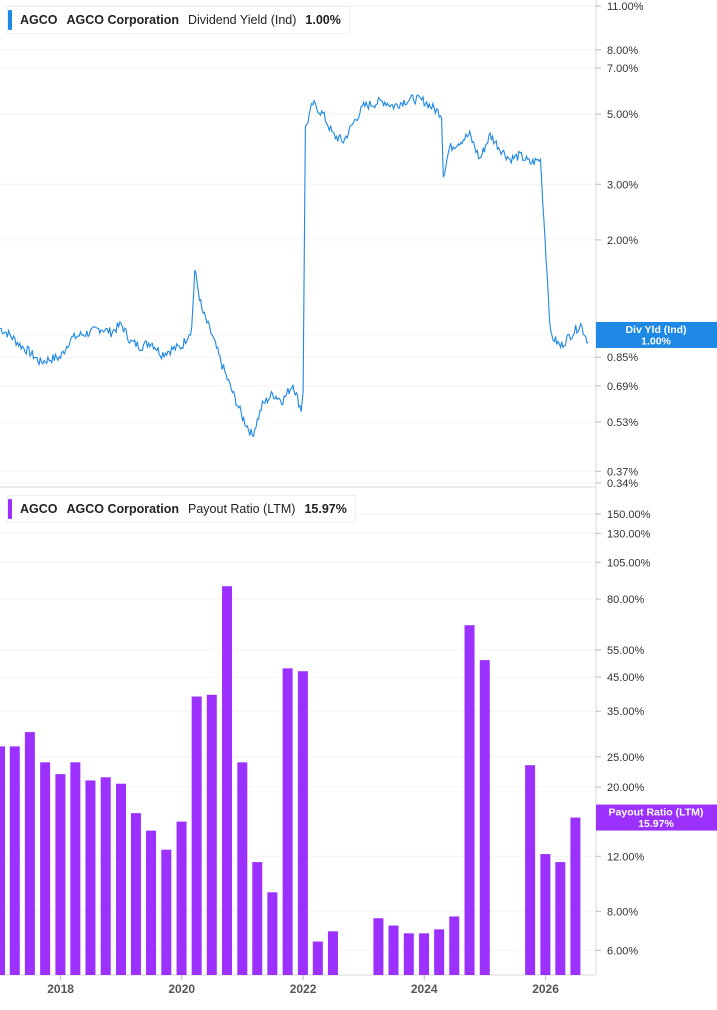 The height and width of the screenshot is (1010, 717). I want to click on yield-tick-label: 2.00%, so click(622, 241).